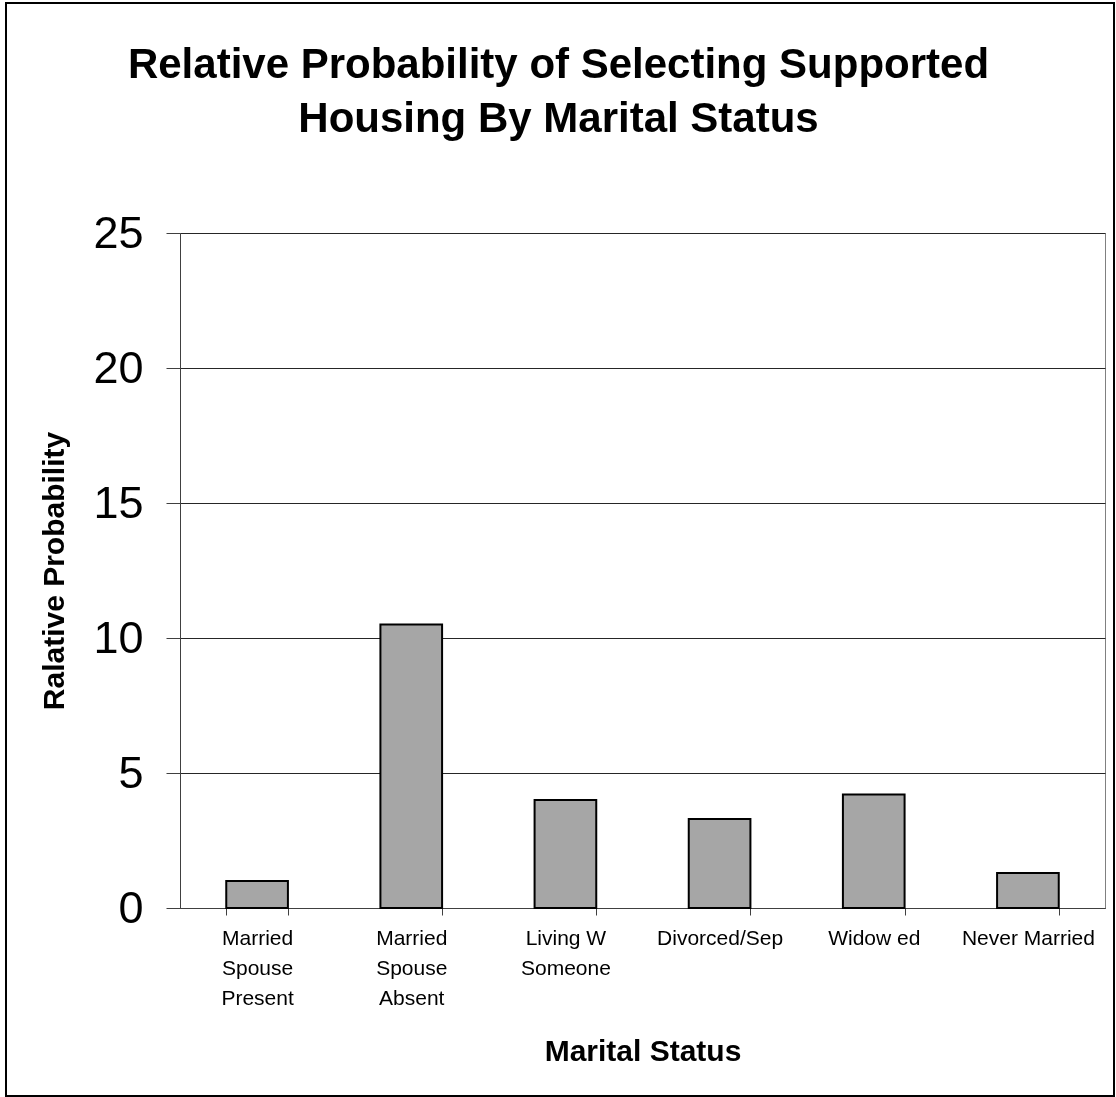  What do you see at coordinates (720, 937) in the screenshot?
I see `x-tick-label: Divorced/Sep` at bounding box center [720, 937].